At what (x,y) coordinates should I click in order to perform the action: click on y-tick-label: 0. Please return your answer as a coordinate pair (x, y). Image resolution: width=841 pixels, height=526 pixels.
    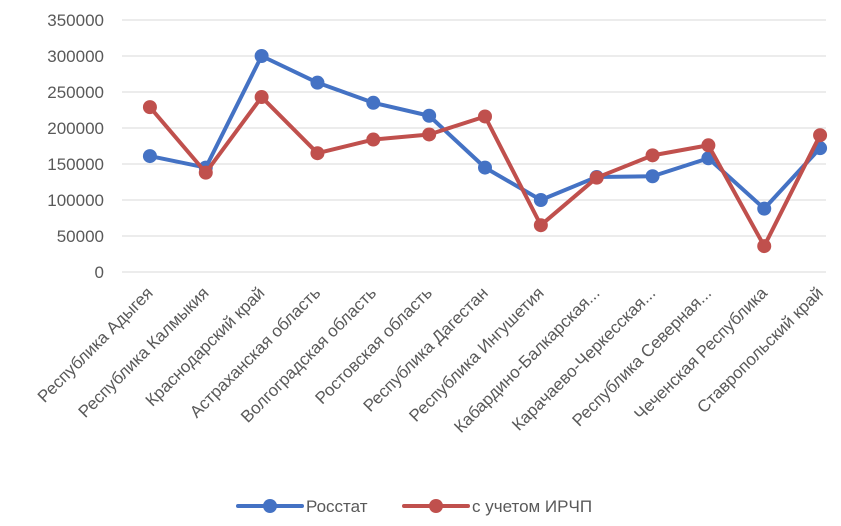
    Looking at the image, I should click on (99, 272).